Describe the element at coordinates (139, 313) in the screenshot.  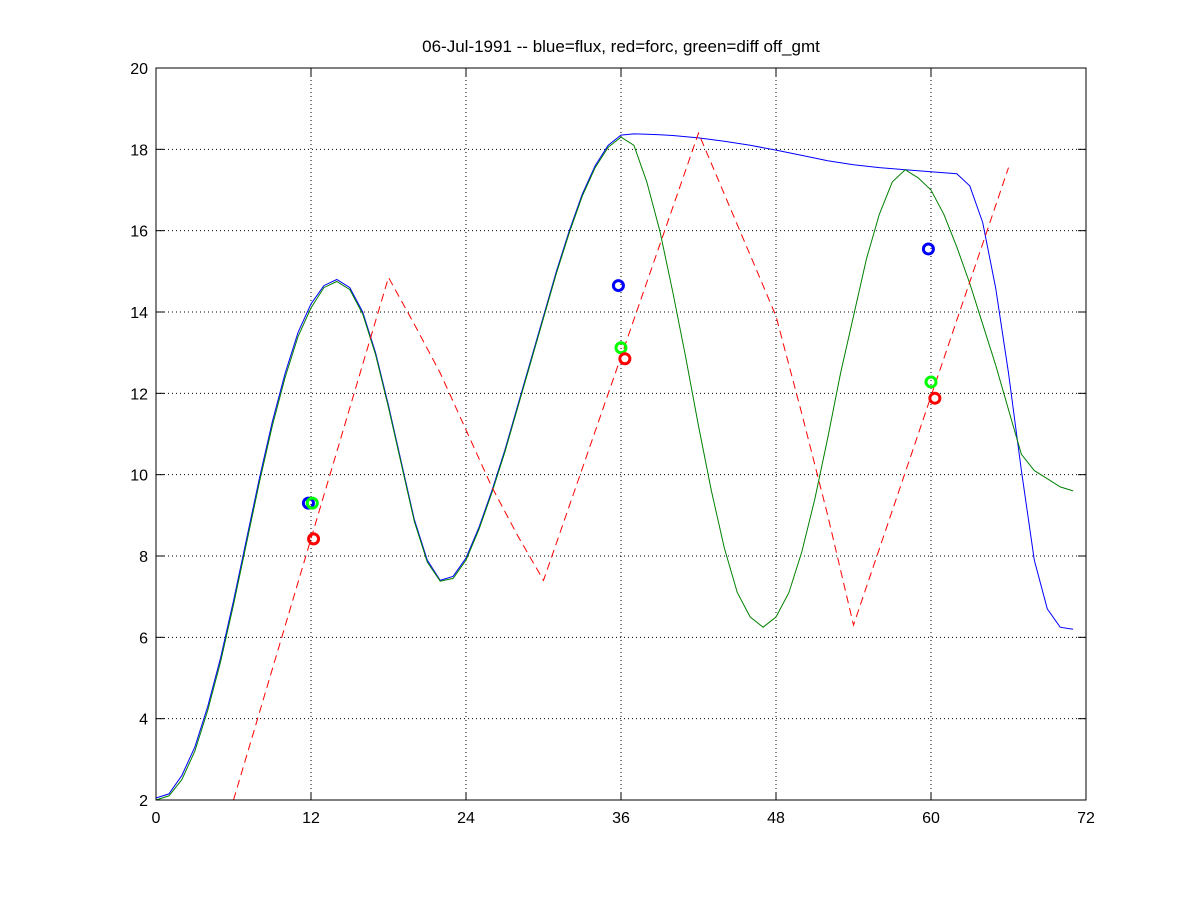
I see `y-tick-label: 14` at that location.